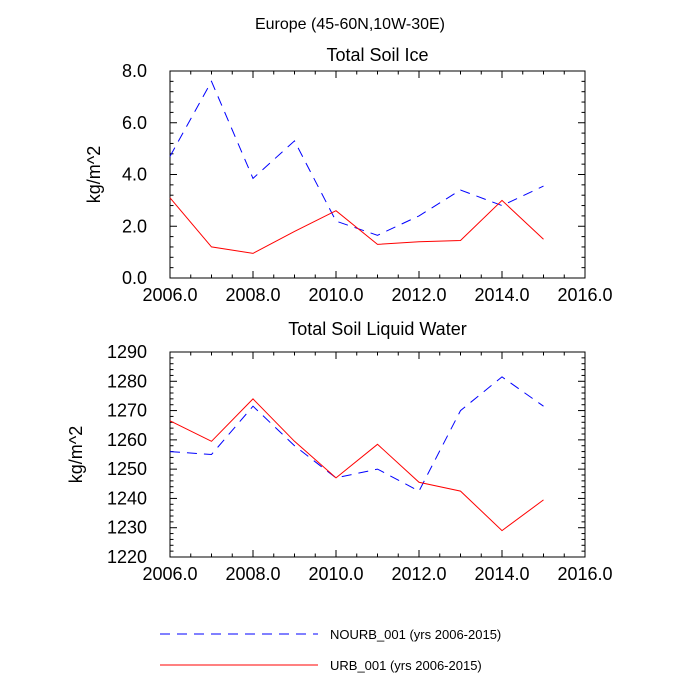 This screenshot has width=700, height=700. What do you see at coordinates (377, 329) in the screenshot?
I see `chart-title-soil-liquid-water: Total Soil Liquid Water` at bounding box center [377, 329].